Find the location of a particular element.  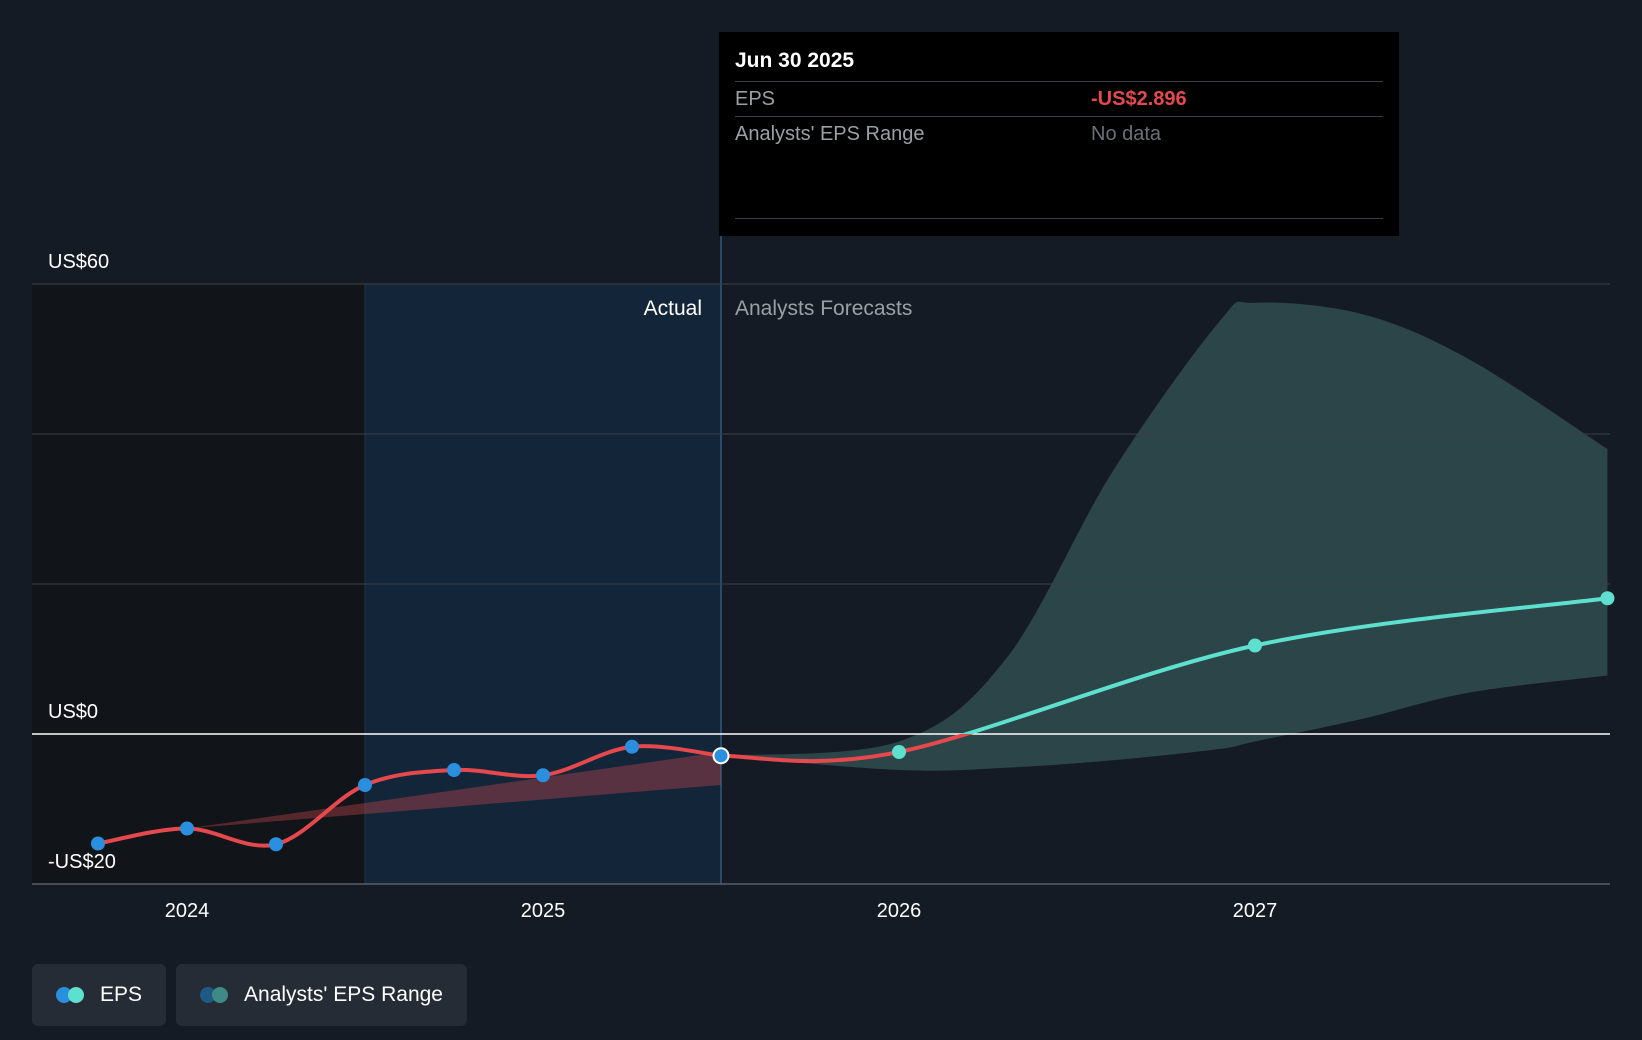

tooltip-date: Jun 30 2025 is located at coordinates (795, 60).